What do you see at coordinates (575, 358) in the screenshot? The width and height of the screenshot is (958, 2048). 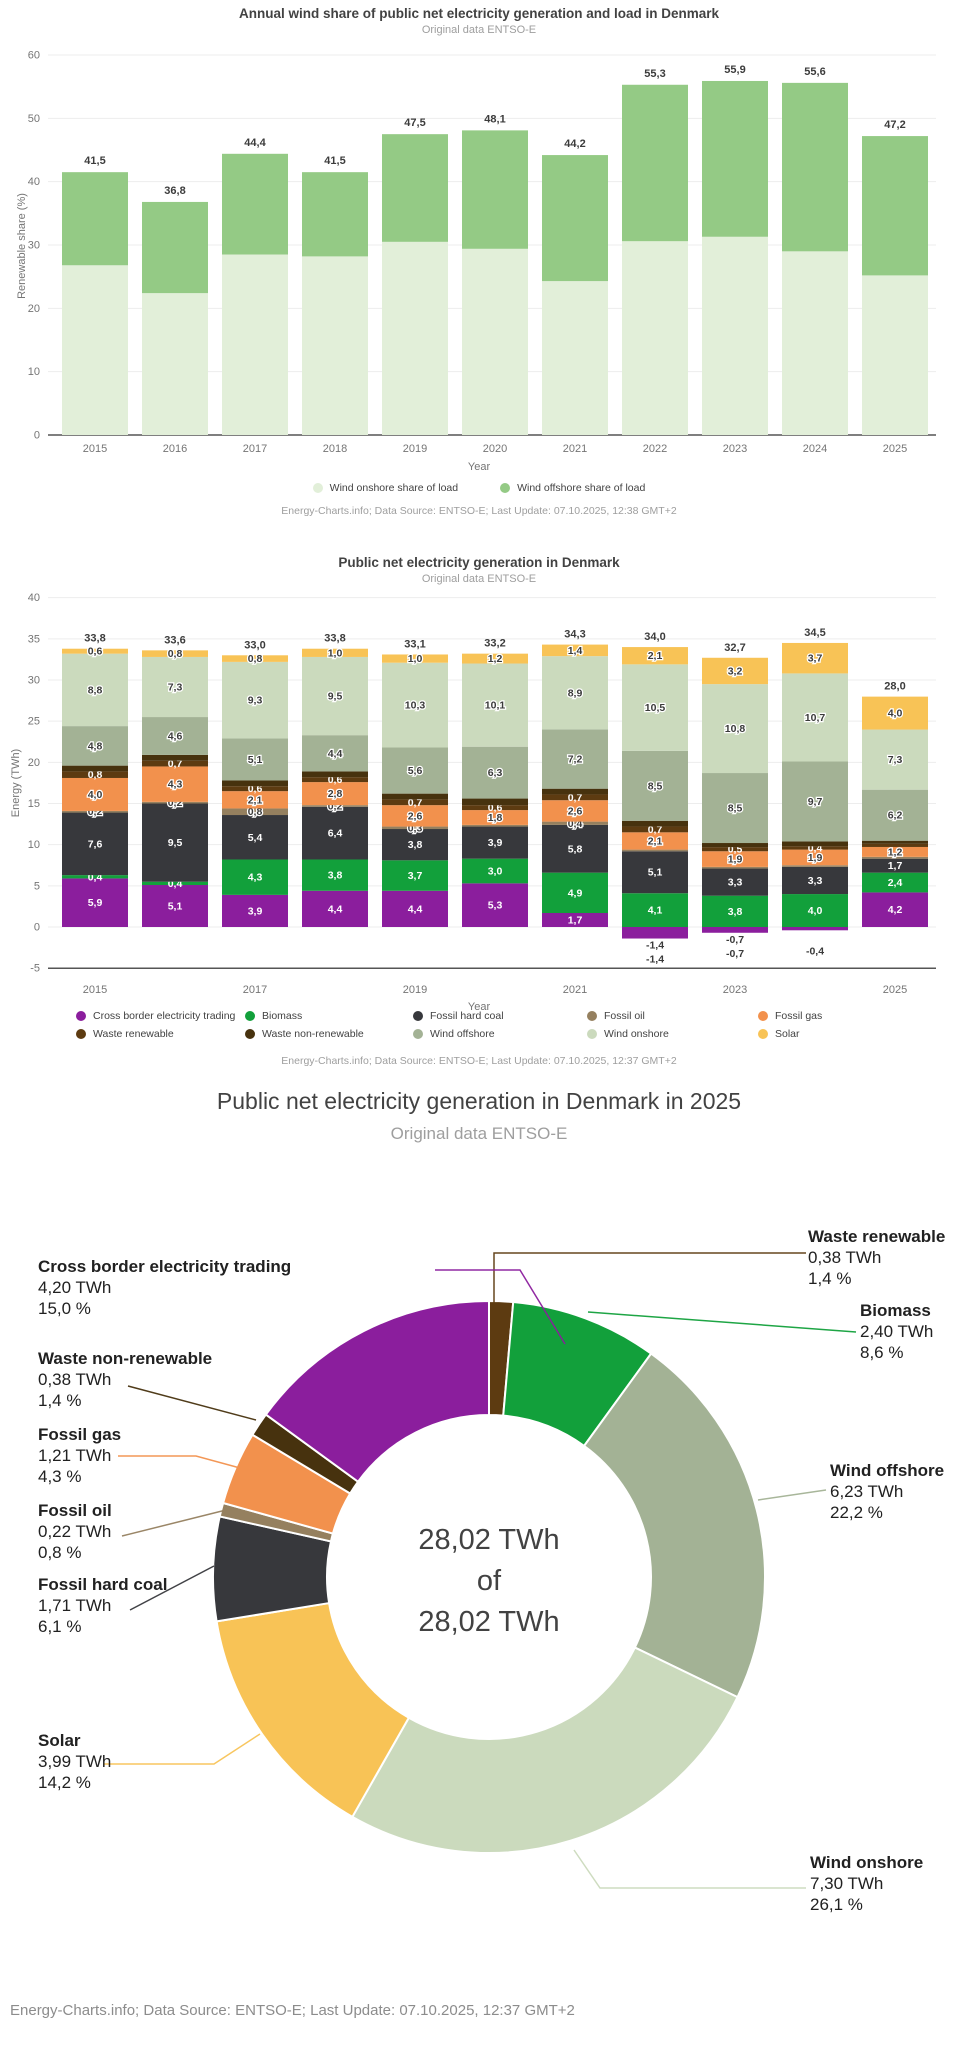 I see `bar-2021-wind-onshore` at bounding box center [575, 358].